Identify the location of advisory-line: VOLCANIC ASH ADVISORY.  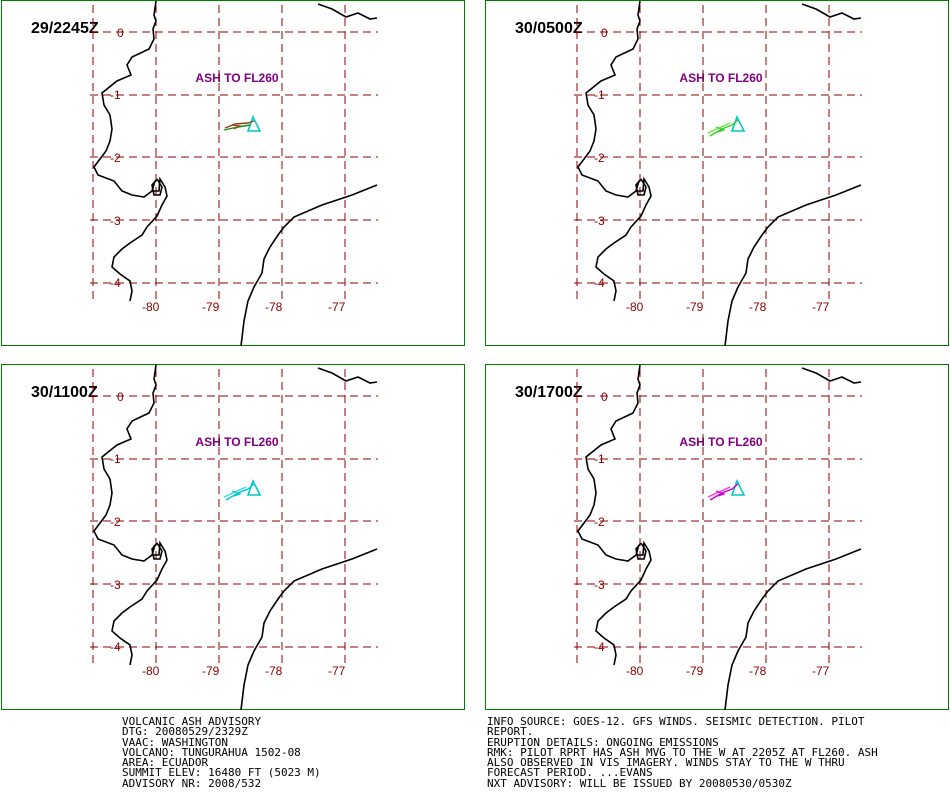
(192, 721).